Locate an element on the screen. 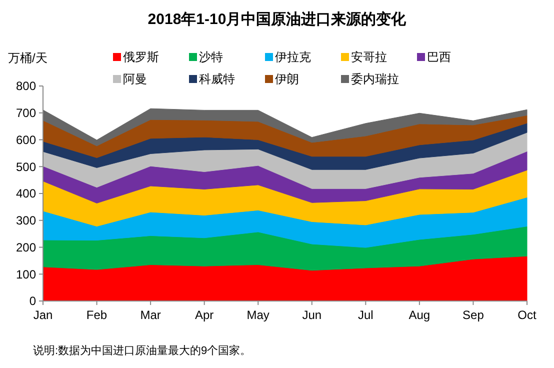 The width and height of the screenshot is (554, 368). y-tick-label: 800 is located at coordinates (26, 86).